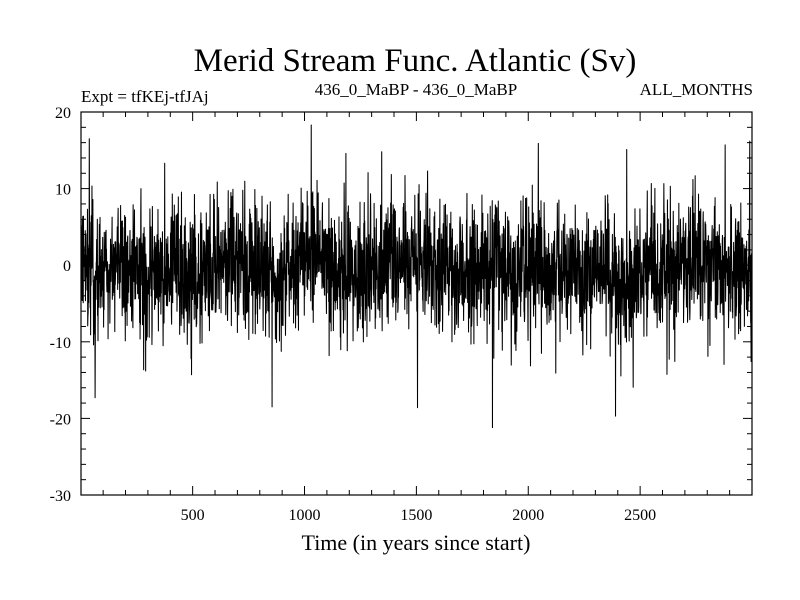  Describe the element at coordinates (305, 515) in the screenshot. I see `x-tick-label: 1000` at that location.